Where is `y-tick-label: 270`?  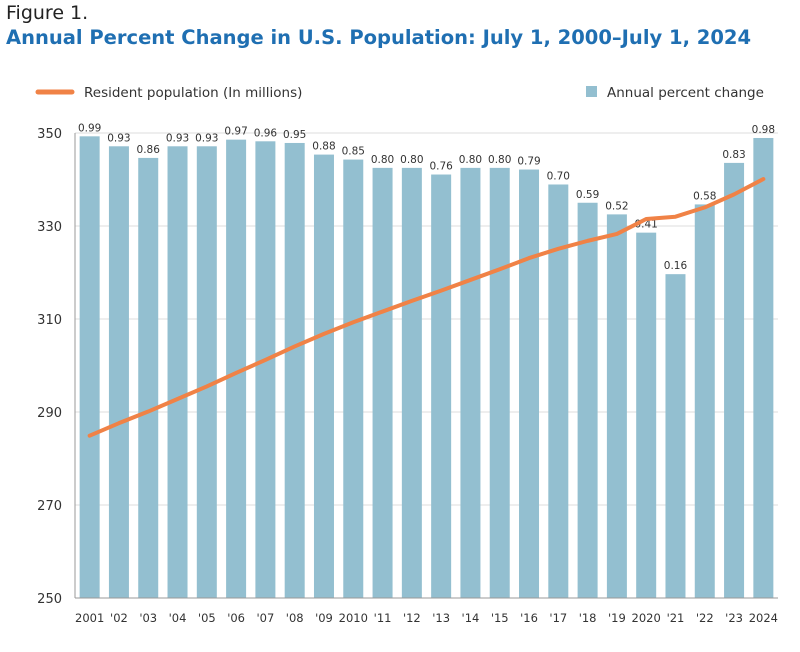
y-tick-label: 270 is located at coordinates (49, 506).